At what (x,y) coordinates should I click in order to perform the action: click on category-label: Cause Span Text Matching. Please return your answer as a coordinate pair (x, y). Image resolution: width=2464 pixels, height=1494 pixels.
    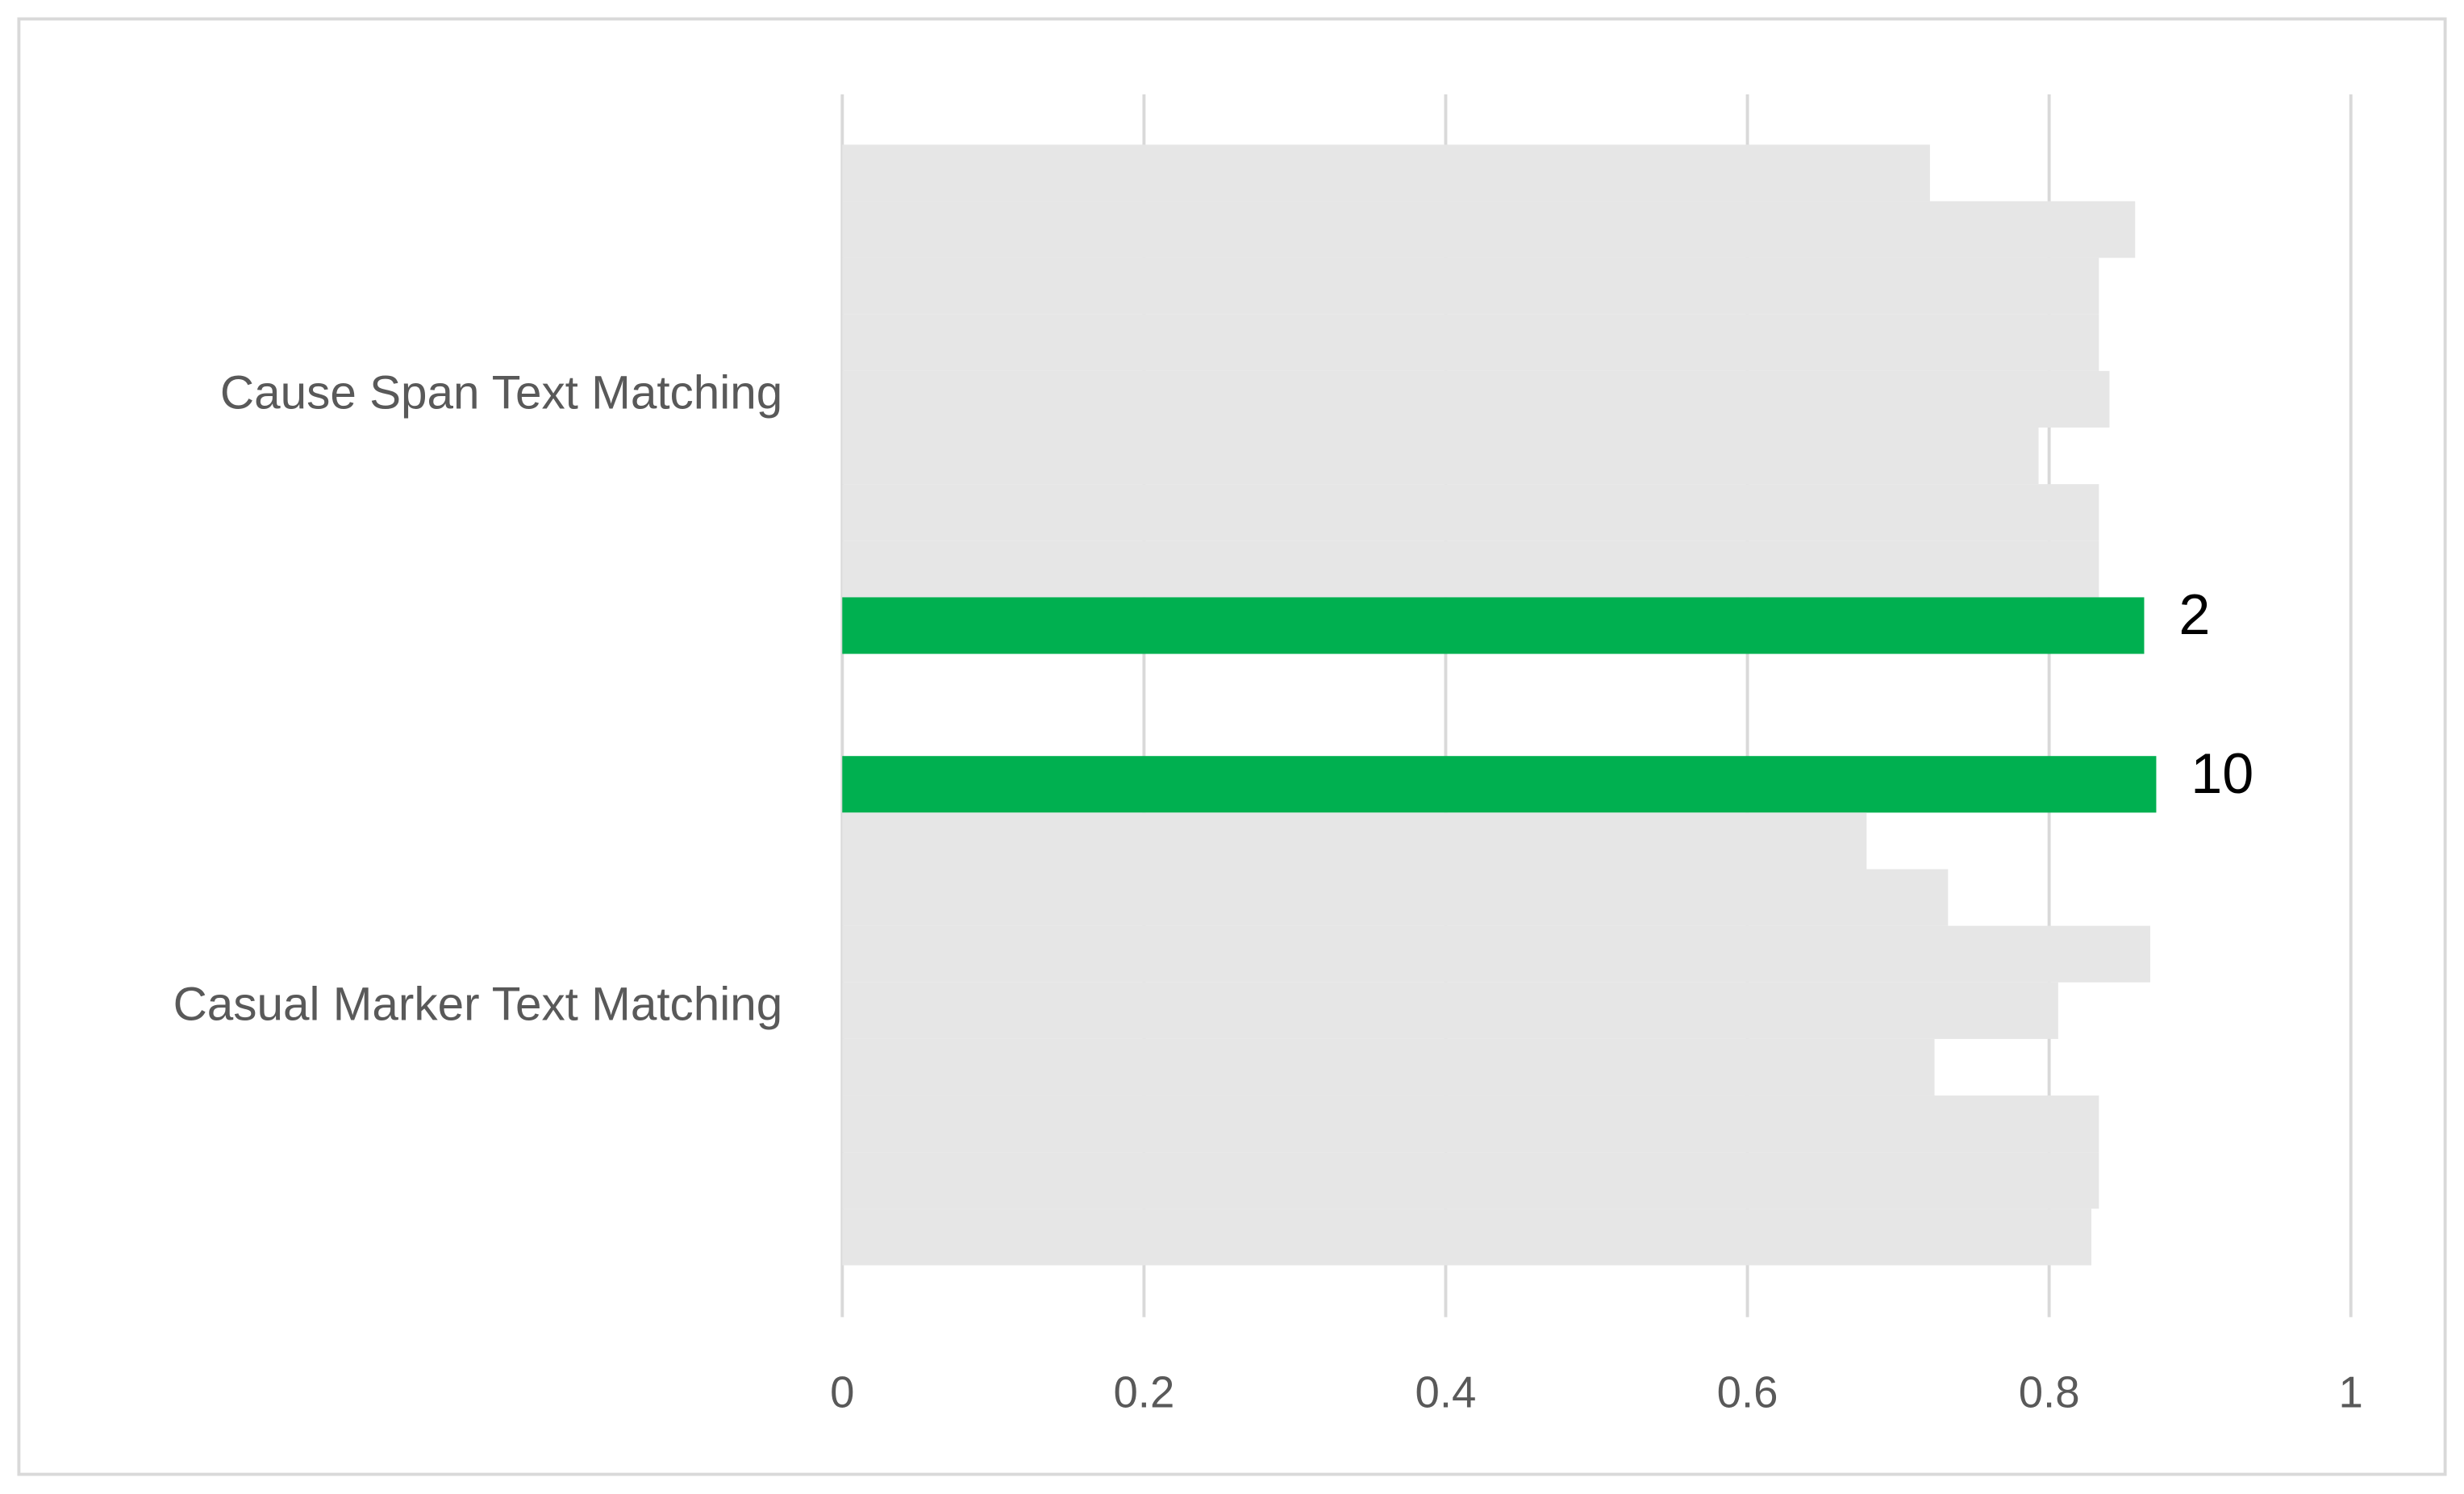
    Looking at the image, I should click on (501, 393).